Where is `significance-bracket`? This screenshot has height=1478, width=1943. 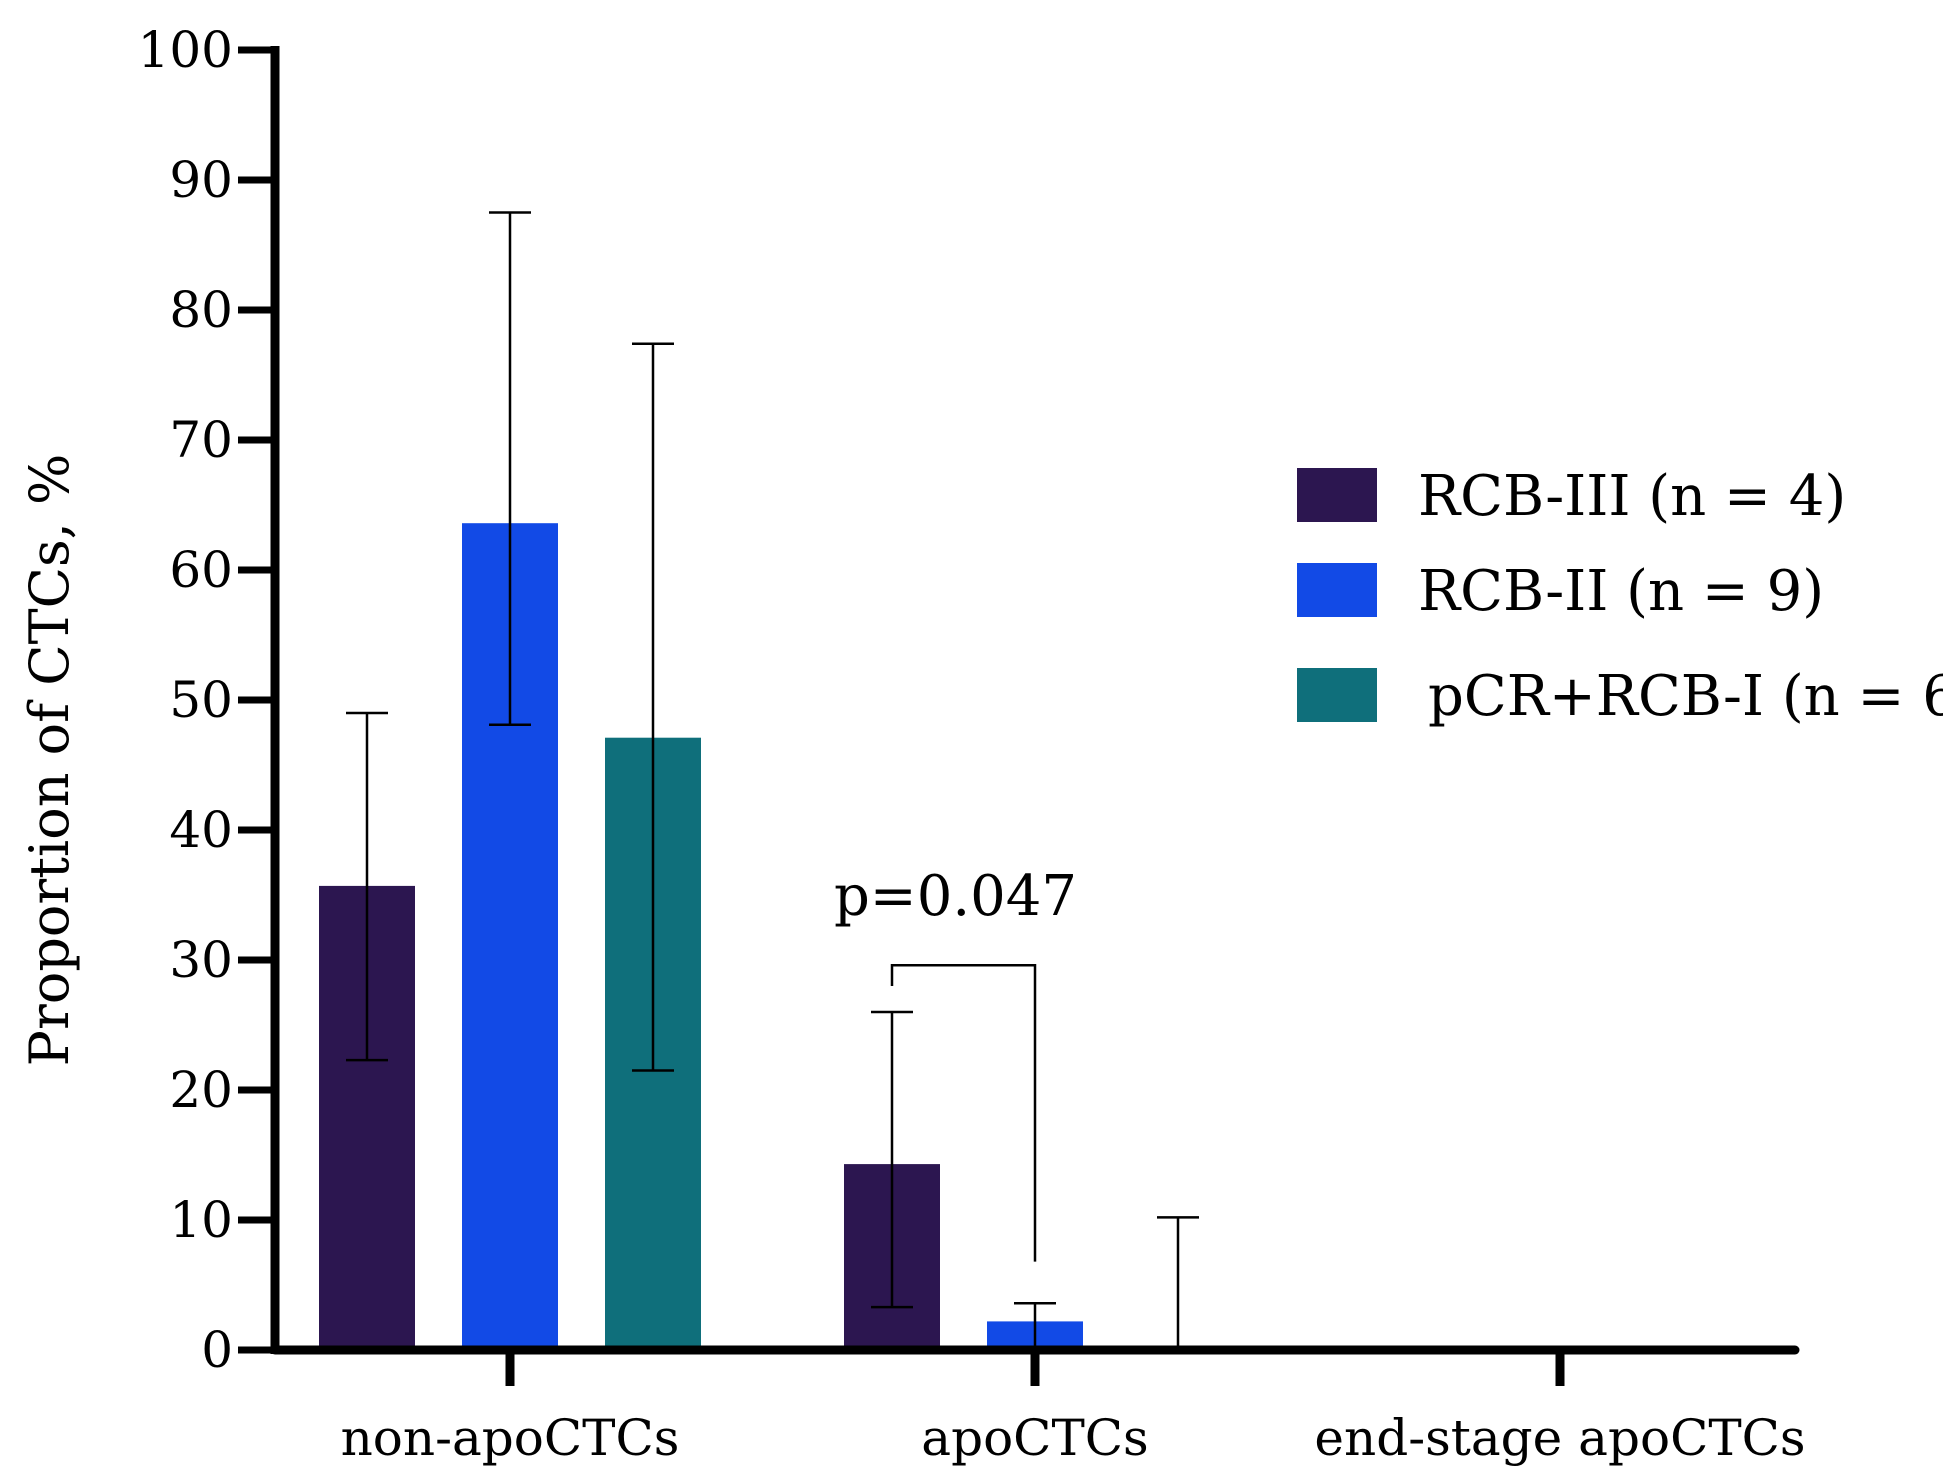
significance-bracket is located at coordinates (963, 1112).